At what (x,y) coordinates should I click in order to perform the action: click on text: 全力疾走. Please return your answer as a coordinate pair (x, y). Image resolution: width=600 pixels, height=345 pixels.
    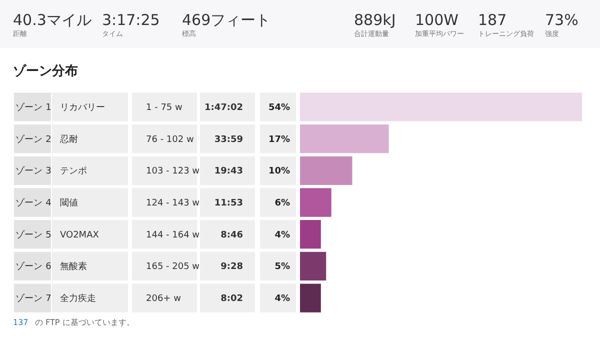
    Looking at the image, I should click on (78, 298).